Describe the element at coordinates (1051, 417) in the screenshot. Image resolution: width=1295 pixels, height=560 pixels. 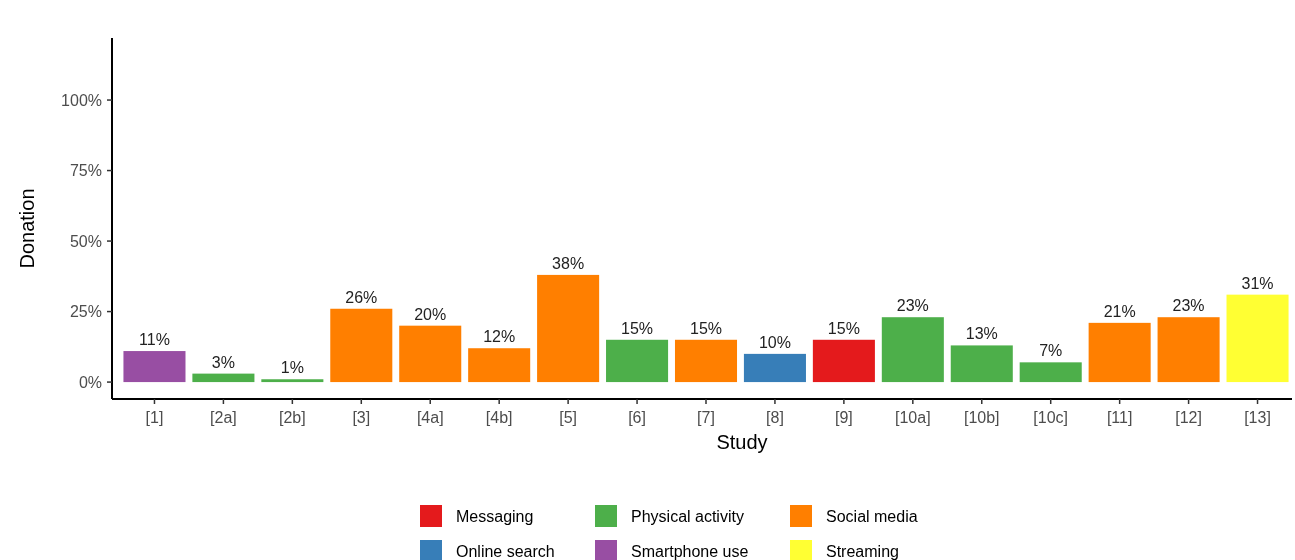
I see `x-tick-label: [10c]` at that location.